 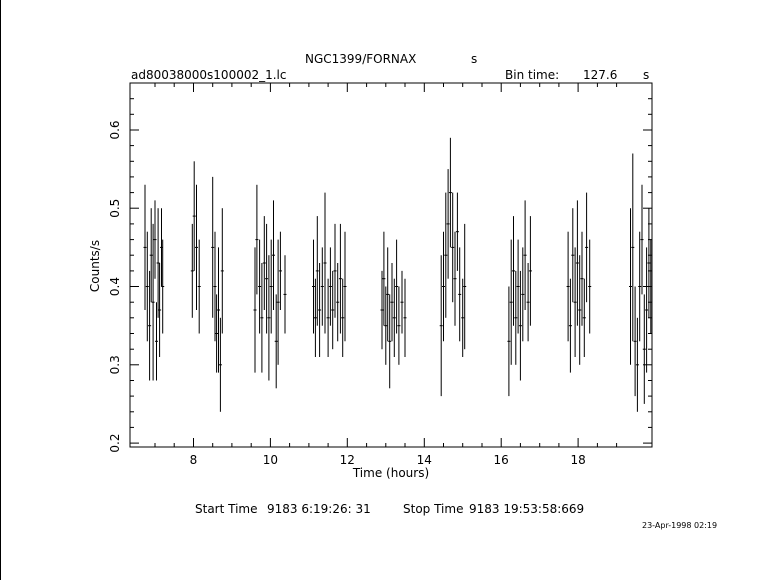 I want to click on chart-title-suffix: s, so click(x=474, y=59).